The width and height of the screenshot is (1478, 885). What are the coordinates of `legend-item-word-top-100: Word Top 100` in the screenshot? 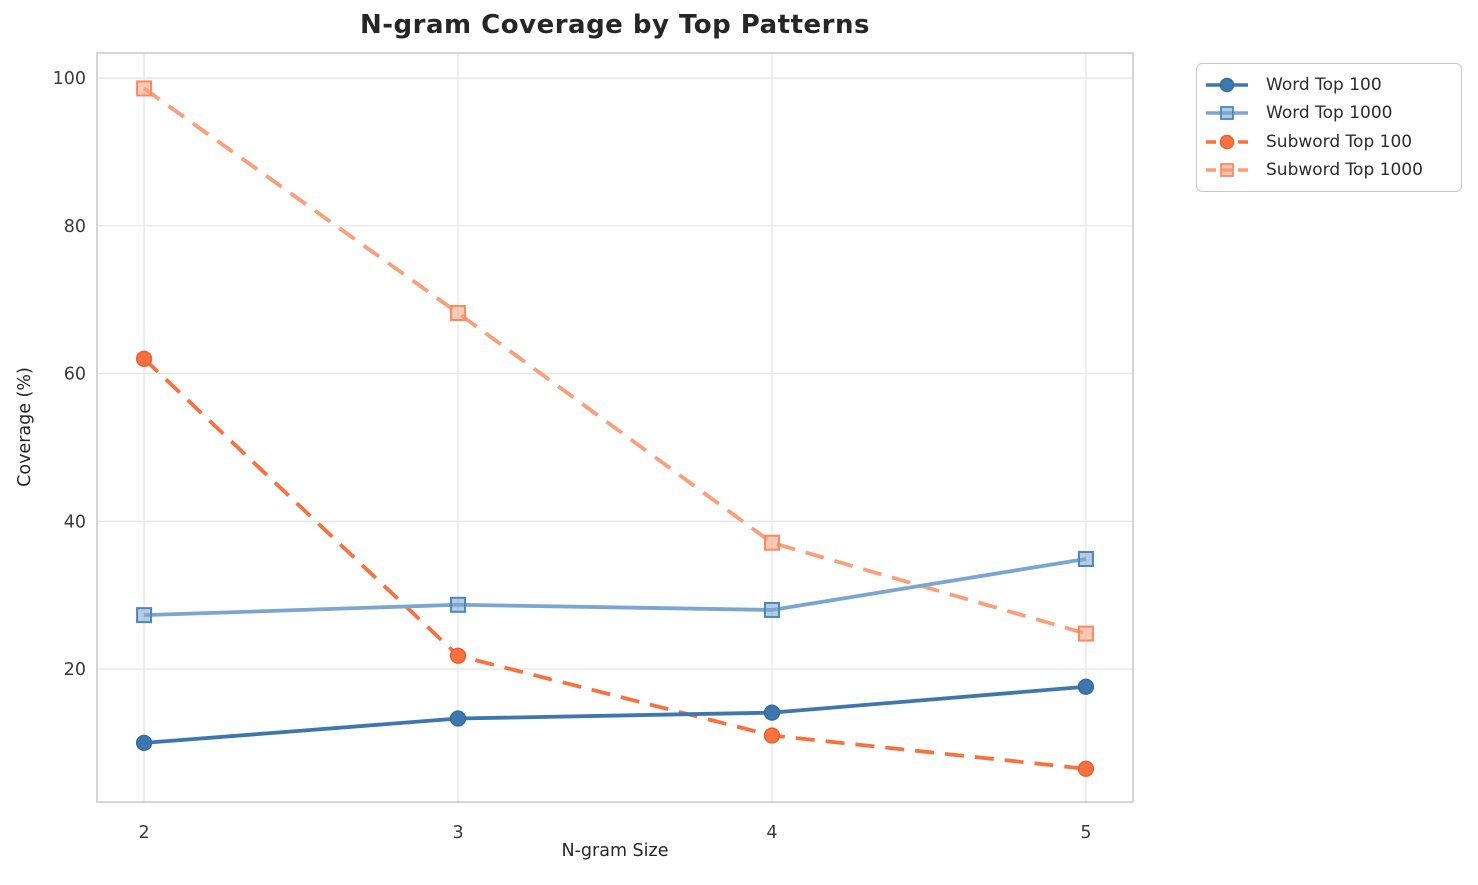 It's located at (1333, 85).